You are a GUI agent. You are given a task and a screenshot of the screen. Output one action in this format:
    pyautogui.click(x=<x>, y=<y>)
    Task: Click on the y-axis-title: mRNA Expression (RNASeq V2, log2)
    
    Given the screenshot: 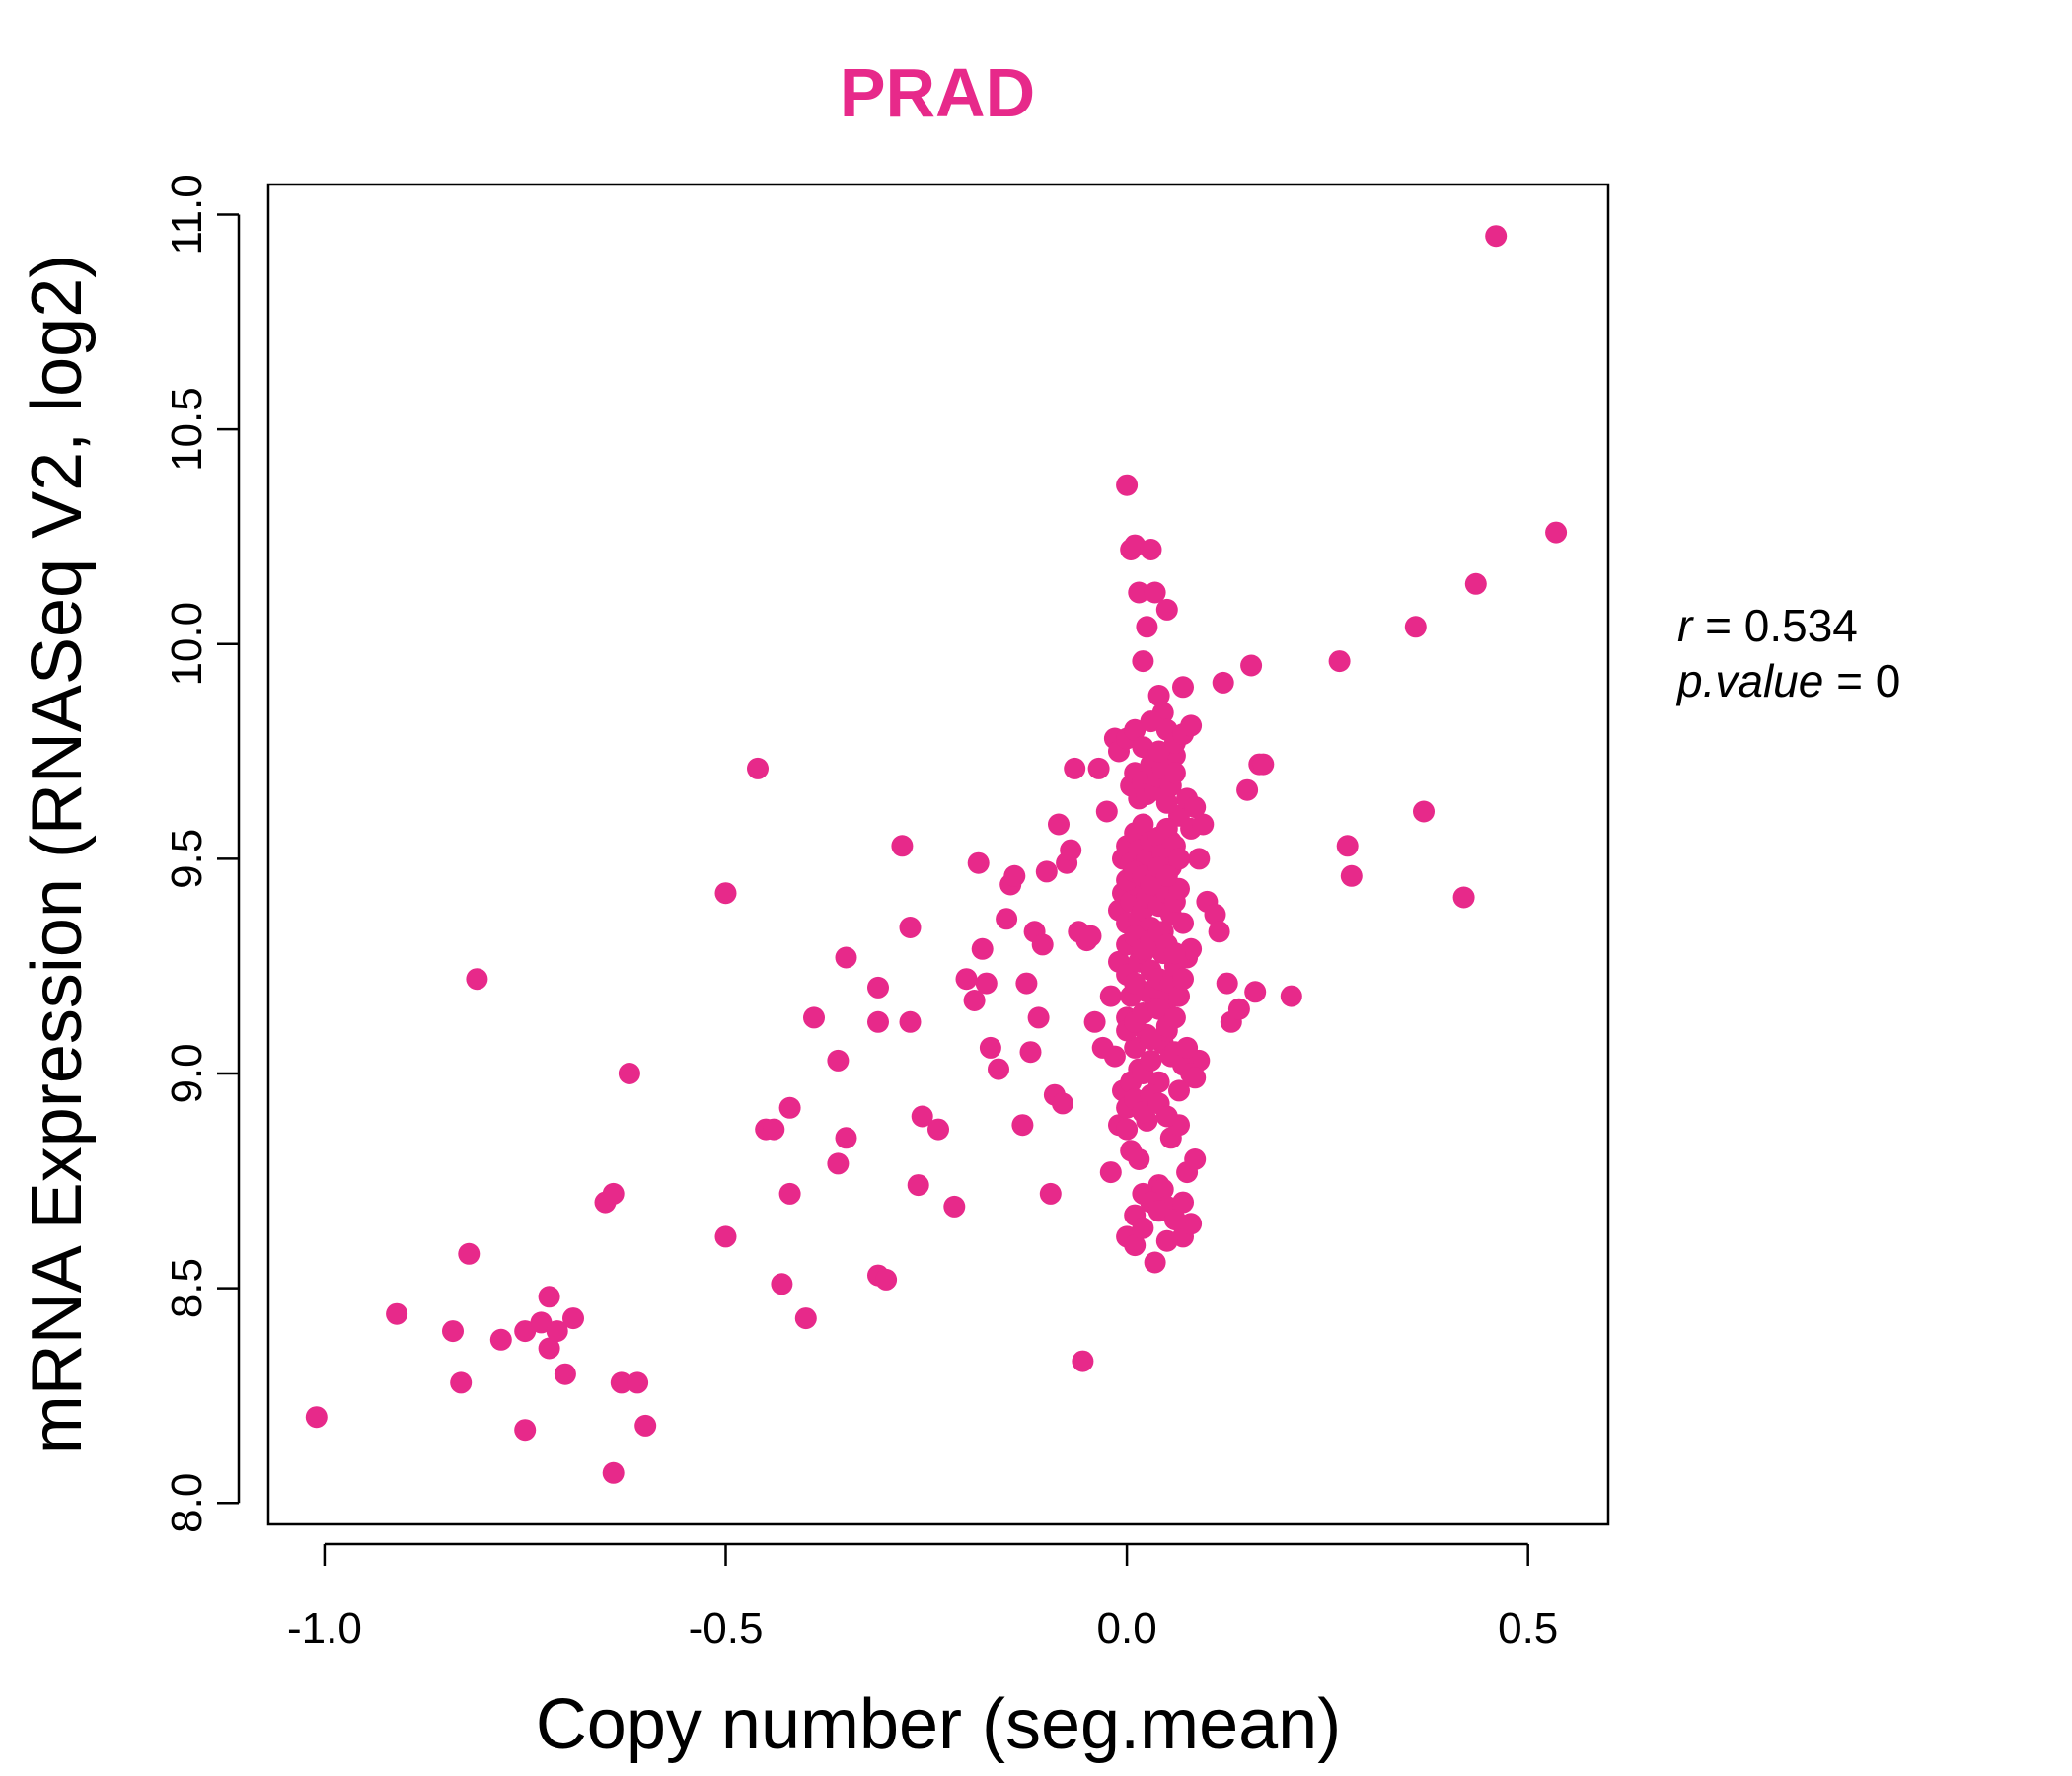 What is the action you would take?
    pyautogui.click(x=58, y=855)
    